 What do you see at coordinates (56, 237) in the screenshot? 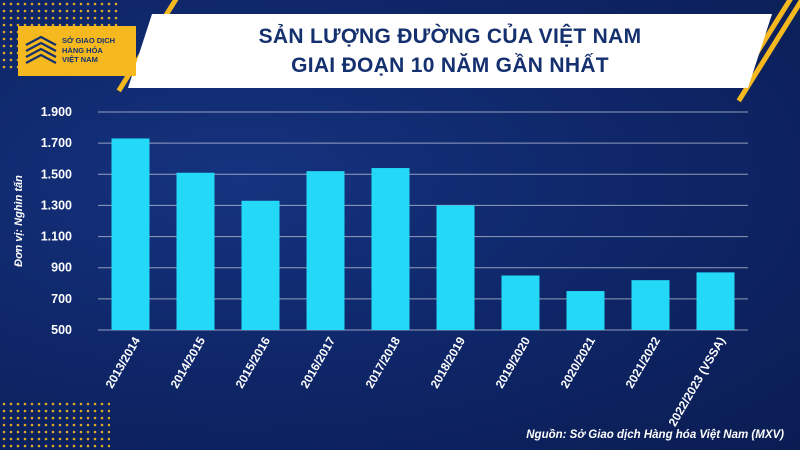
I see `y-tick-label: 1.100` at bounding box center [56, 237].